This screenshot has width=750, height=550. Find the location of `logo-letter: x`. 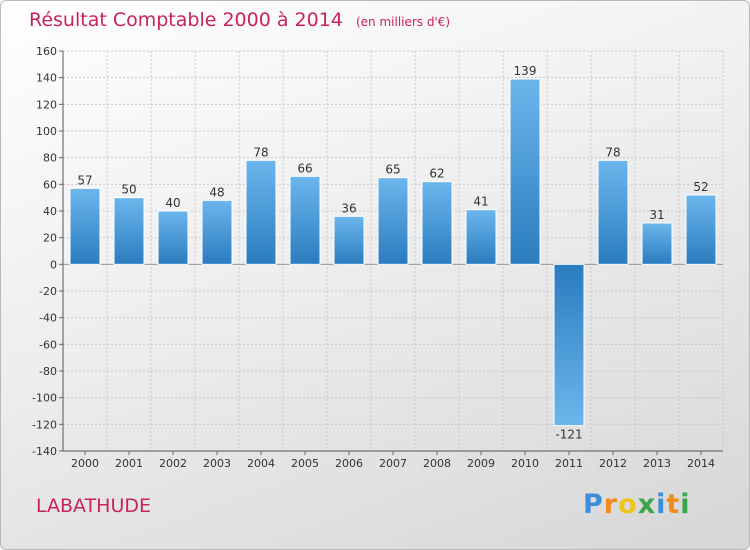

logo-letter: x is located at coordinates (647, 504).